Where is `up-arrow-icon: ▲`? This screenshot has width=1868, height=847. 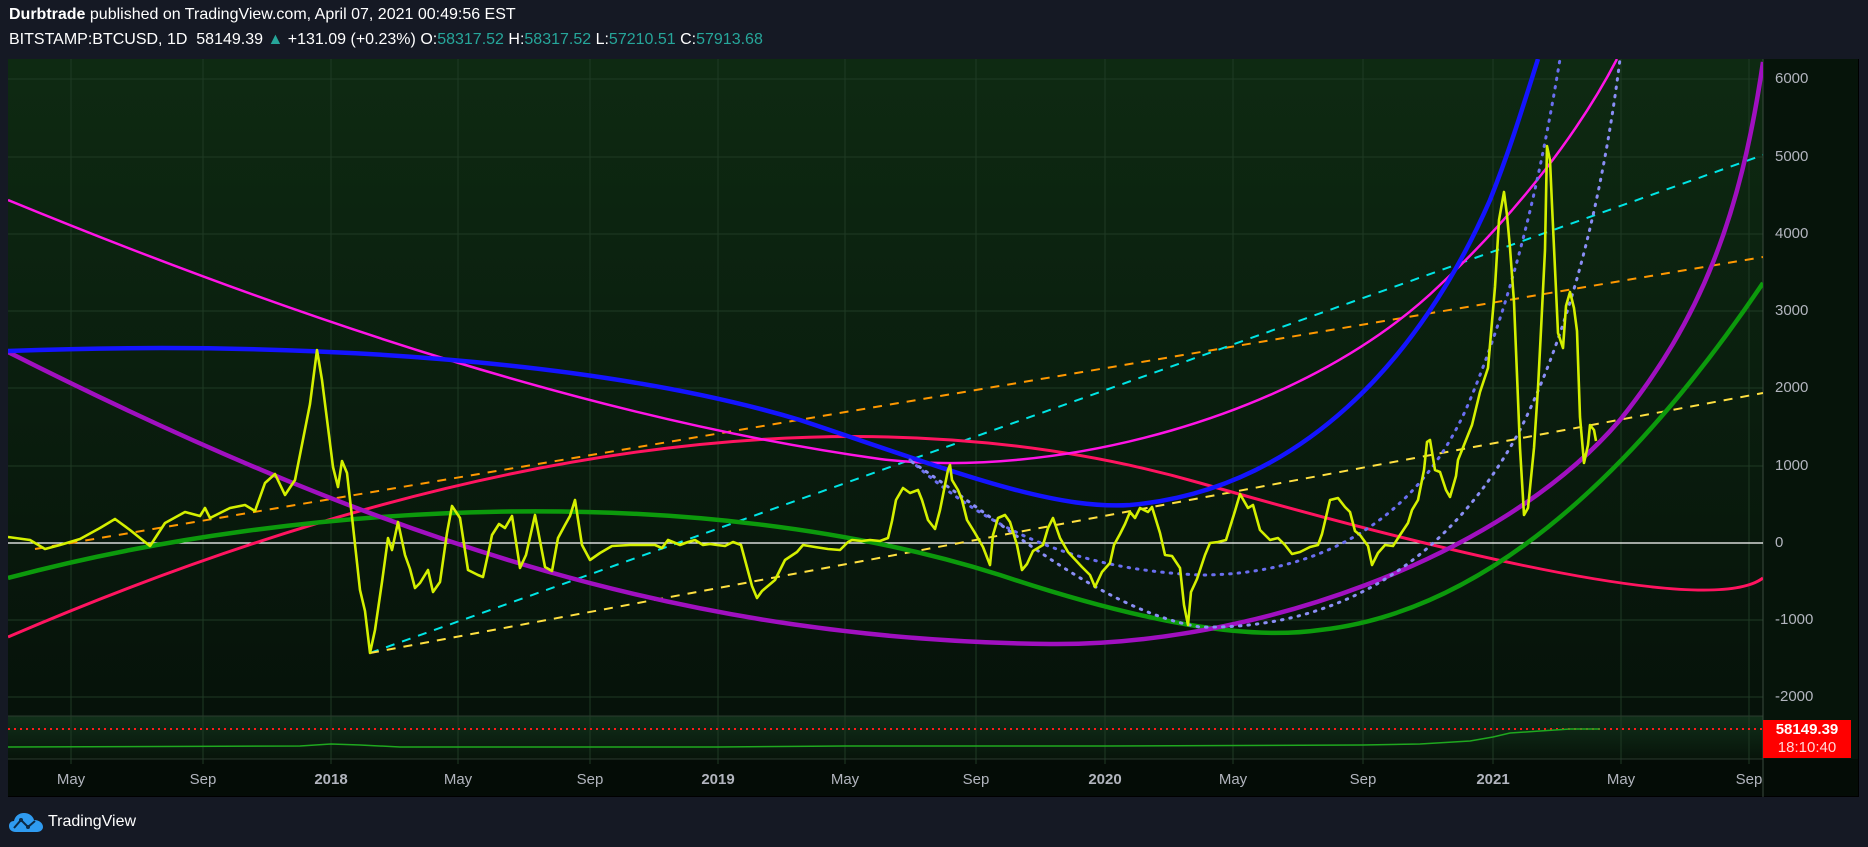
up-arrow-icon: ▲ is located at coordinates (275, 39).